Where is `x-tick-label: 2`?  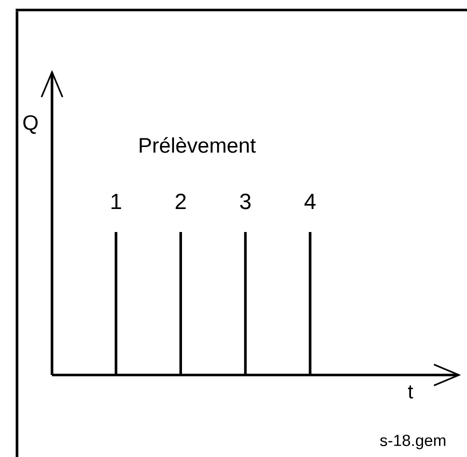 x-tick-label: 2 is located at coordinates (181, 201).